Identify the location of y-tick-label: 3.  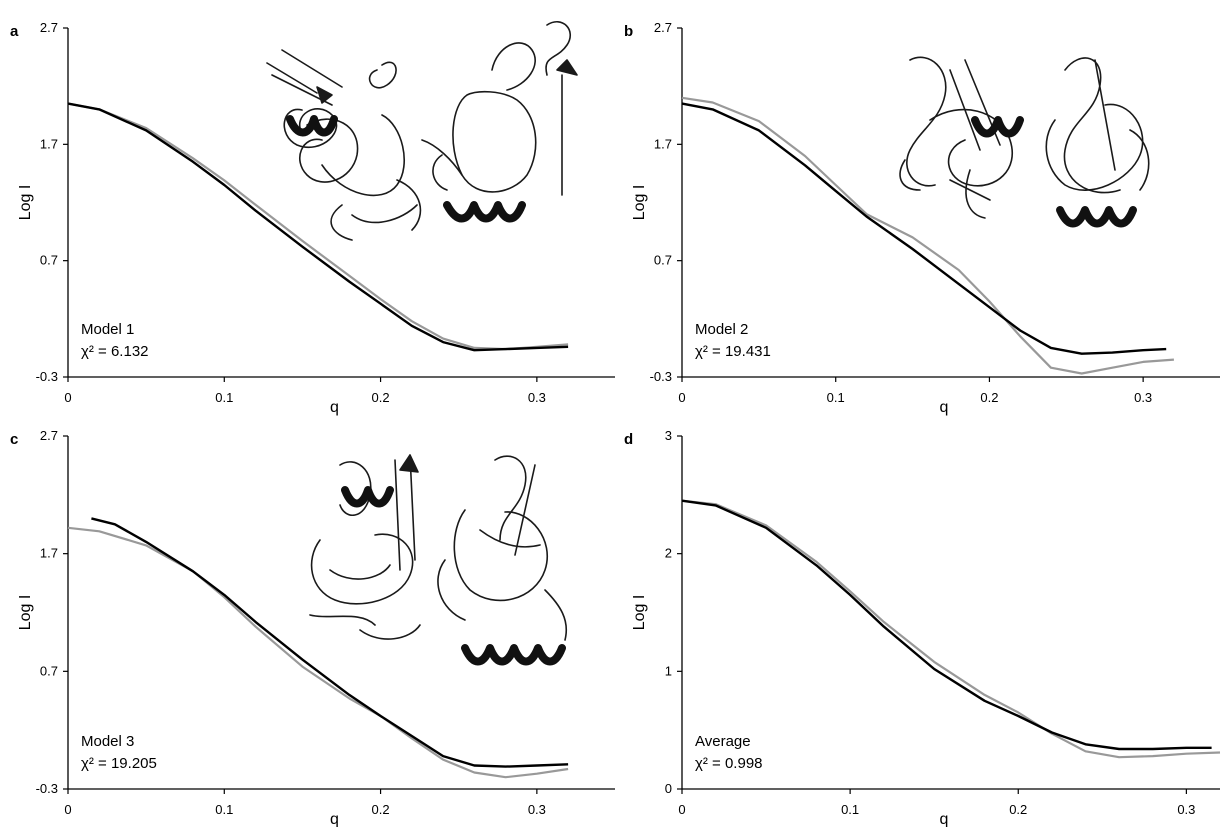
(668, 435).